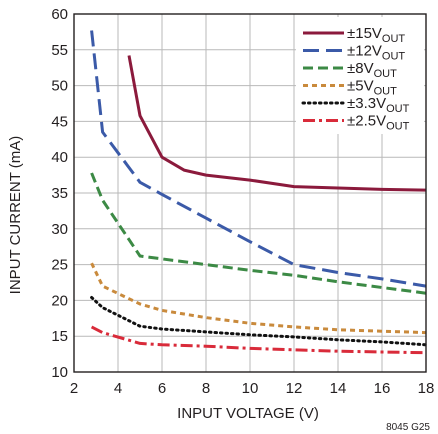 The image size is (438, 434). Describe the element at coordinates (59, 14) in the screenshot. I see `y-tick-label: 60` at that location.